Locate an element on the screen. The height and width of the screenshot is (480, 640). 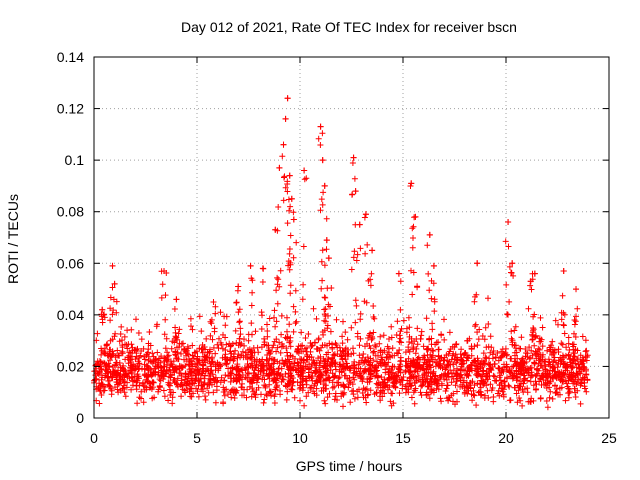
y-axis-label: ROTI / TECUs is located at coordinates (13, 239).